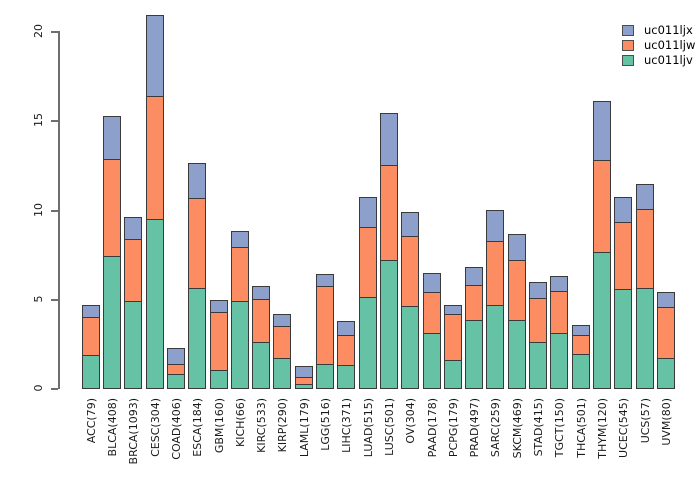 Image resolution: width=700 pixels, height=480 pixels. What do you see at coordinates (240, 344) in the screenshot?
I see `segment-uc011ljv-KICH(66)` at bounding box center [240, 344].